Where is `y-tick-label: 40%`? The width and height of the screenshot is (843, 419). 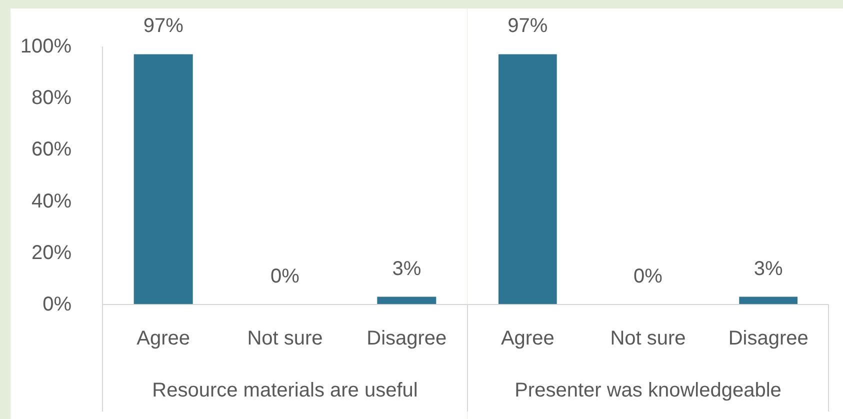
y-tick-label: 40% is located at coordinates (51, 201).